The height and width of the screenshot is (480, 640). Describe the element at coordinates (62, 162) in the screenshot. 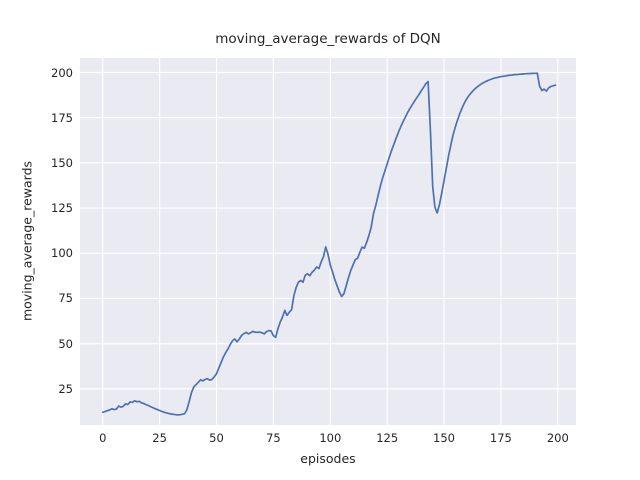

I see `y-tick-label: 150` at that location.